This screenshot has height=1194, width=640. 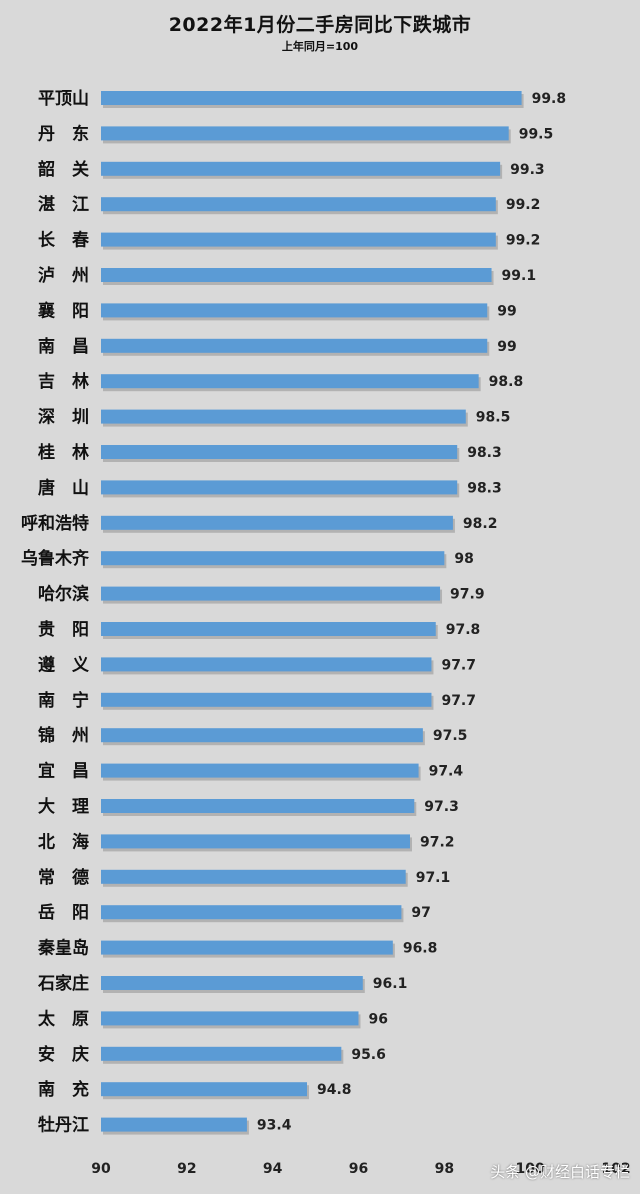 I want to click on x-tick-label: 96, so click(x=358, y=1169).